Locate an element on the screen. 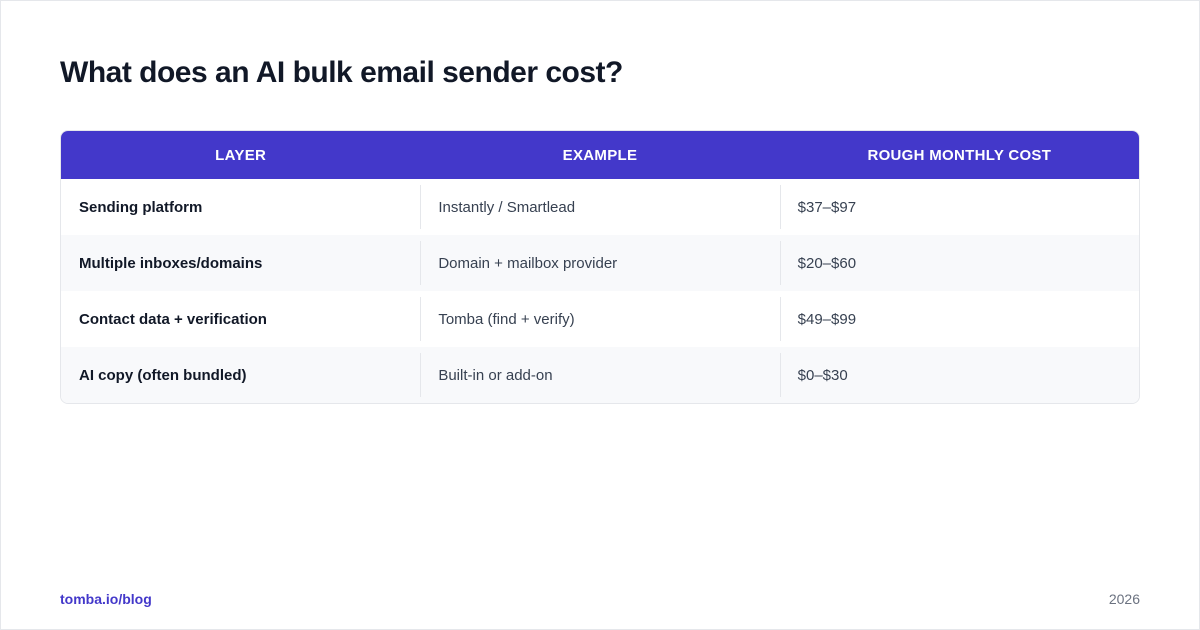 This screenshot has width=1200, height=630. blog-link: tomba.io/blog is located at coordinates (106, 599).